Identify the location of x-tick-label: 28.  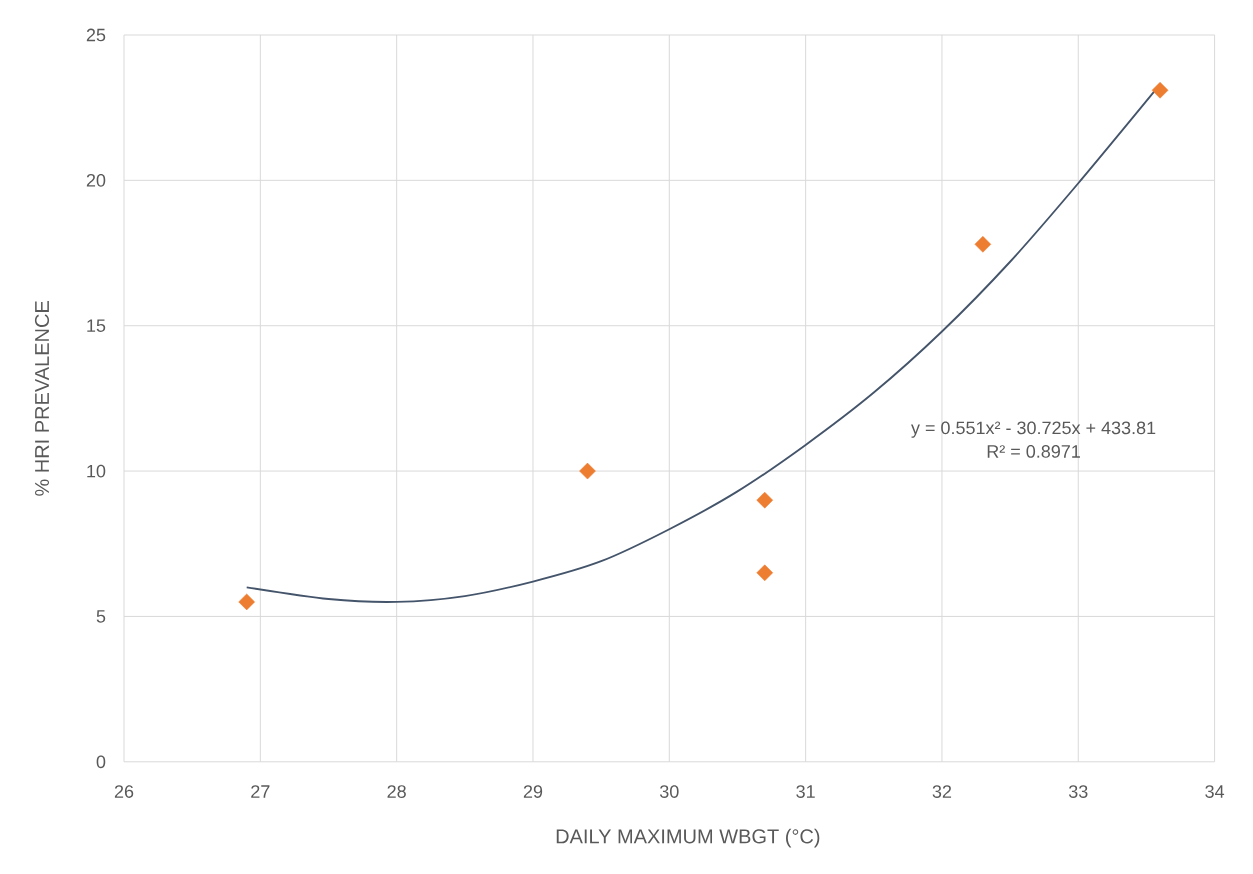
(396, 791).